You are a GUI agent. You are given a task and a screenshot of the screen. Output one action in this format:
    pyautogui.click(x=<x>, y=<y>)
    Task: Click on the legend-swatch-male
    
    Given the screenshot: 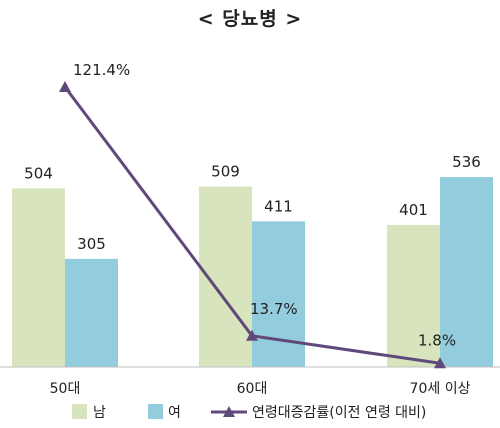 What is the action you would take?
    pyautogui.click(x=79, y=411)
    